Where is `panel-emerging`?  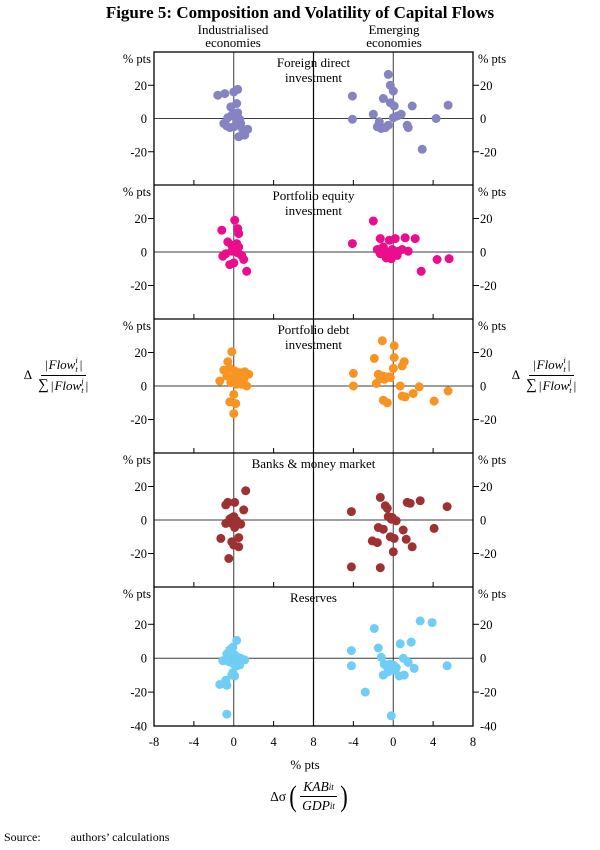
panel-emerging is located at coordinates (399, 668).